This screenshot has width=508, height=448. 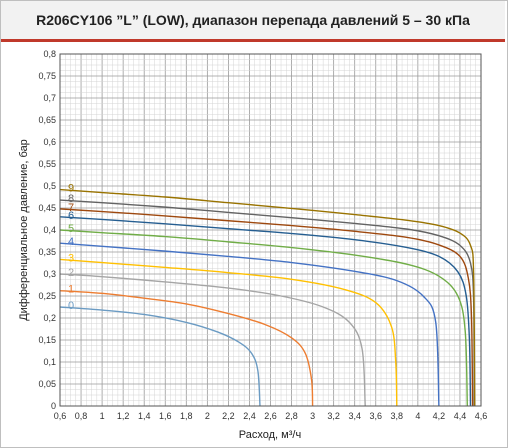 I want to click on y-tick-label: 0,8, so click(x=49, y=54).